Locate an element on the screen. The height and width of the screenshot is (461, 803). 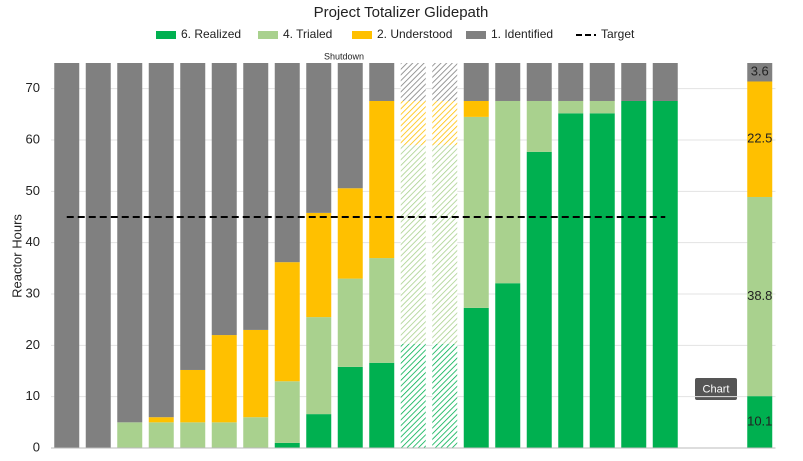
y-tick-label: 0 is located at coordinates (36, 446).